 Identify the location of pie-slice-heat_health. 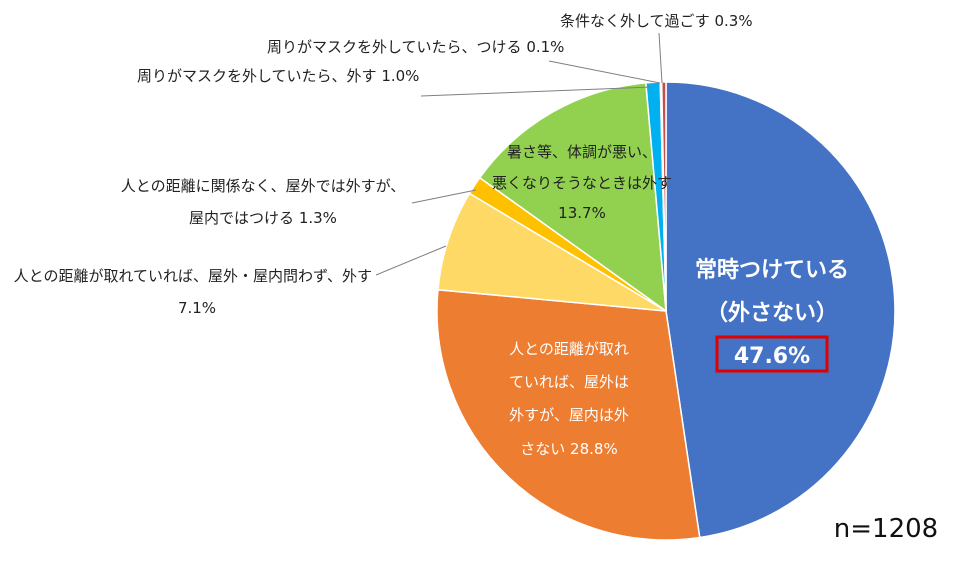
(572, 197).